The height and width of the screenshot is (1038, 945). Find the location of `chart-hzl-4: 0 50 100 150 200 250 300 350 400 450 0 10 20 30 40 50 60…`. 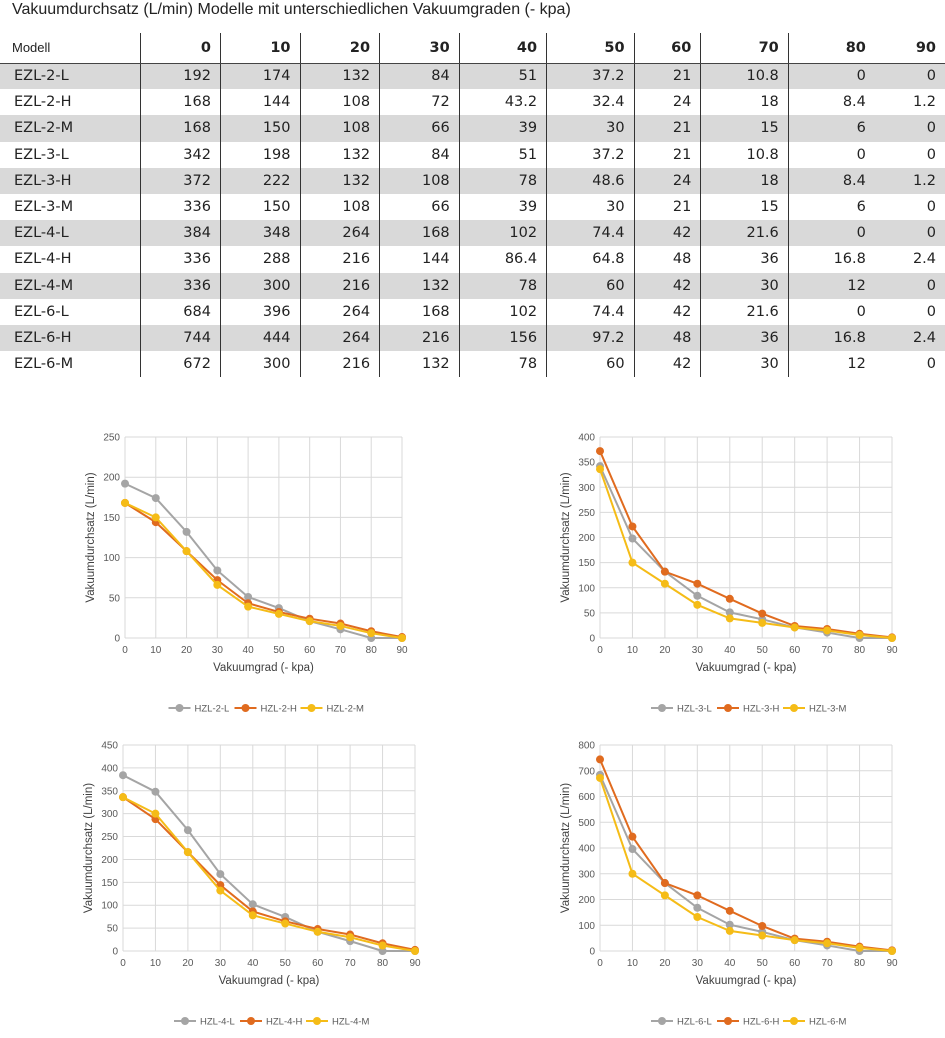

chart-hzl-4: 0 50 100 150 200 250 300 350 400 450 0 10 20 30 40 50 60… is located at coordinates (250, 885).